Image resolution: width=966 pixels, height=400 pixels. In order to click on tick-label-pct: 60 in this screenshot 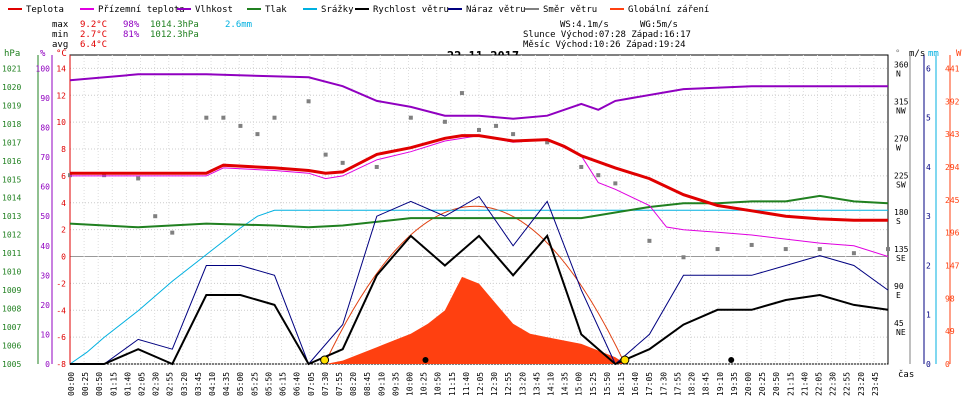, I will do `click(45, 187)`.